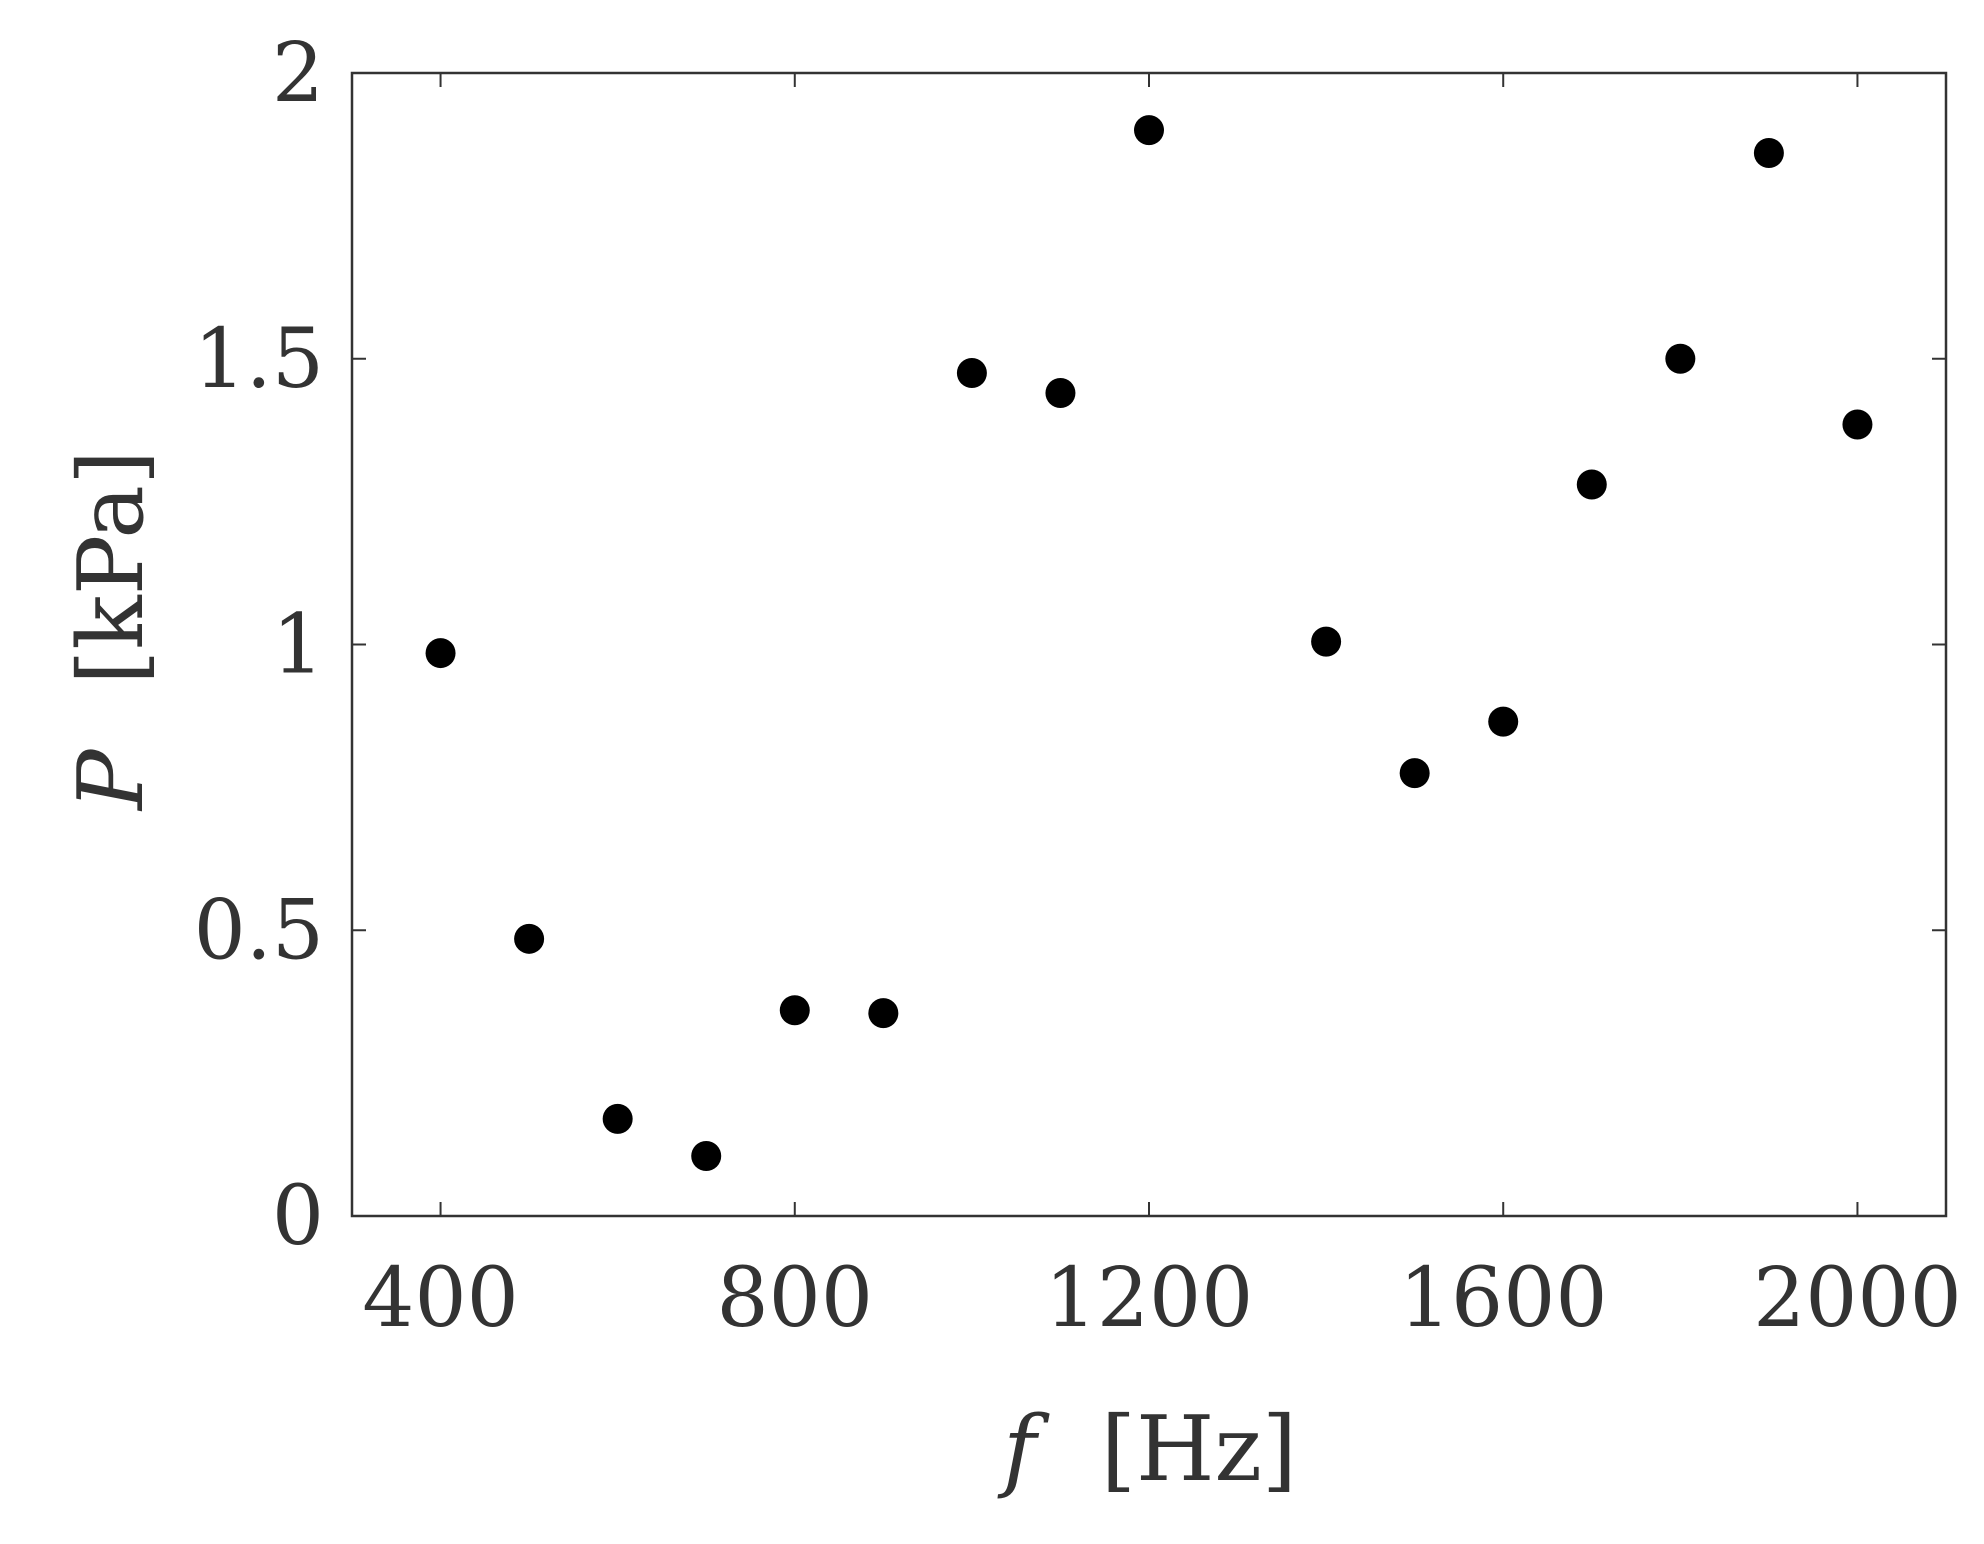  What do you see at coordinates (298, 645) in the screenshot?
I see `y-tick-label: 1` at bounding box center [298, 645].